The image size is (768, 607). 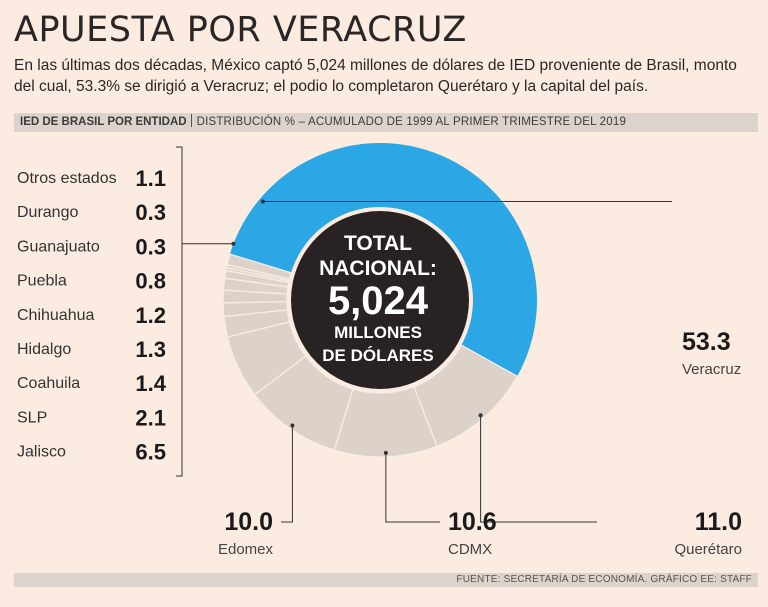 What do you see at coordinates (150, 212) in the screenshot?
I see `list-value-durango: 0.3` at bounding box center [150, 212].